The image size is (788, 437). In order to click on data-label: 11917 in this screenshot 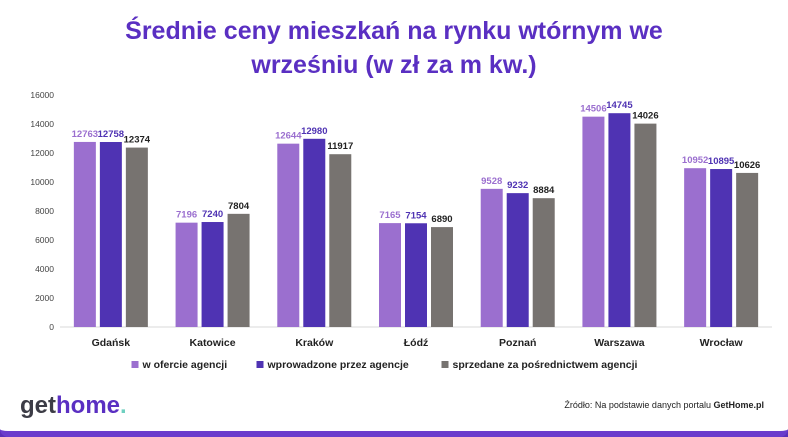, I will do `click(340, 146)`.